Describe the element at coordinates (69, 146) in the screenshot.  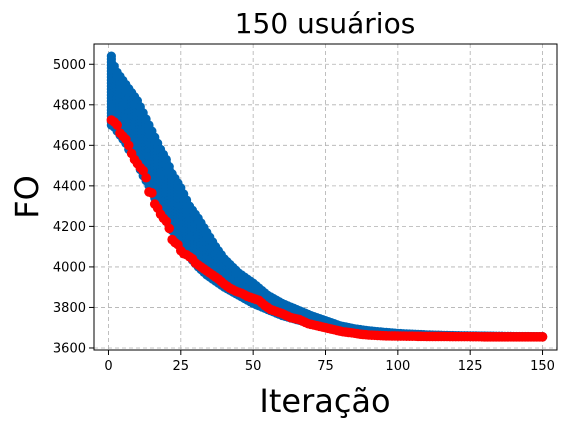
I see `y-tick-label: 4600` at that location.